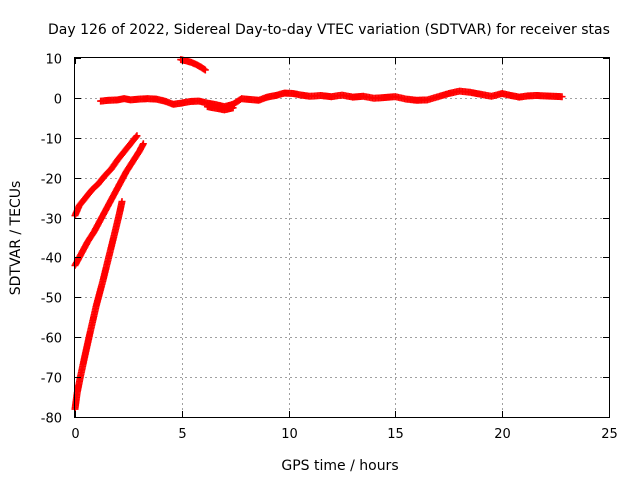 The width and height of the screenshot is (640, 480). Describe the element at coordinates (182, 434) in the screenshot. I see `x-tick-label: 5` at that location.